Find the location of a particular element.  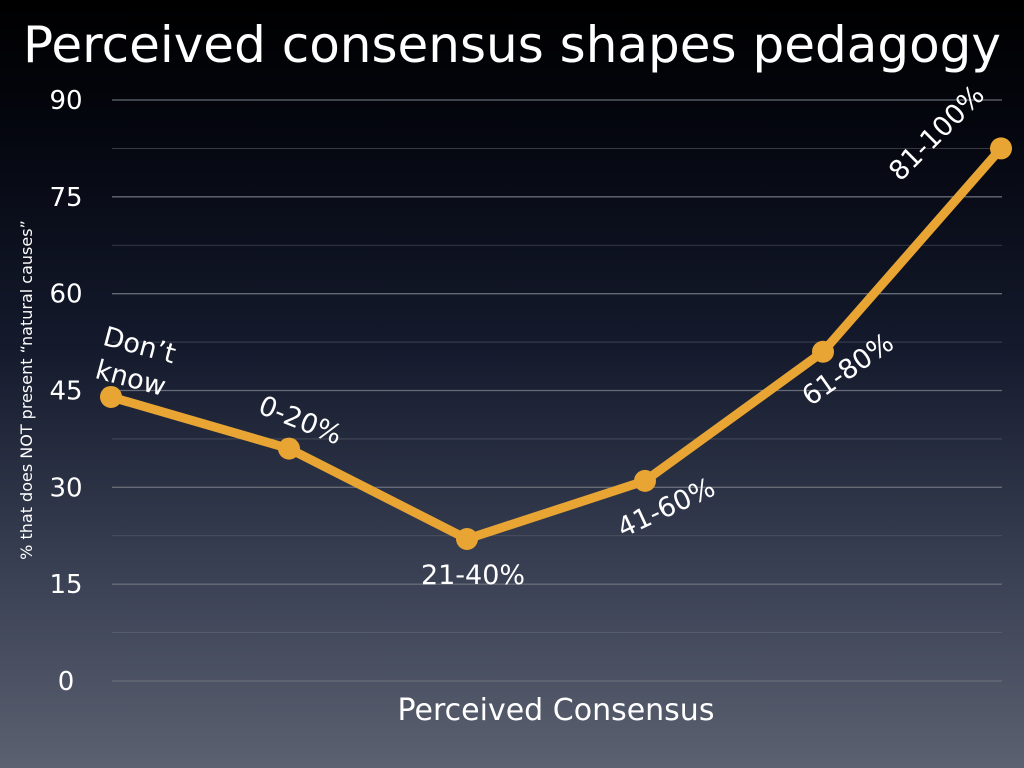

y-tick-label: 60 is located at coordinates (65, 295).